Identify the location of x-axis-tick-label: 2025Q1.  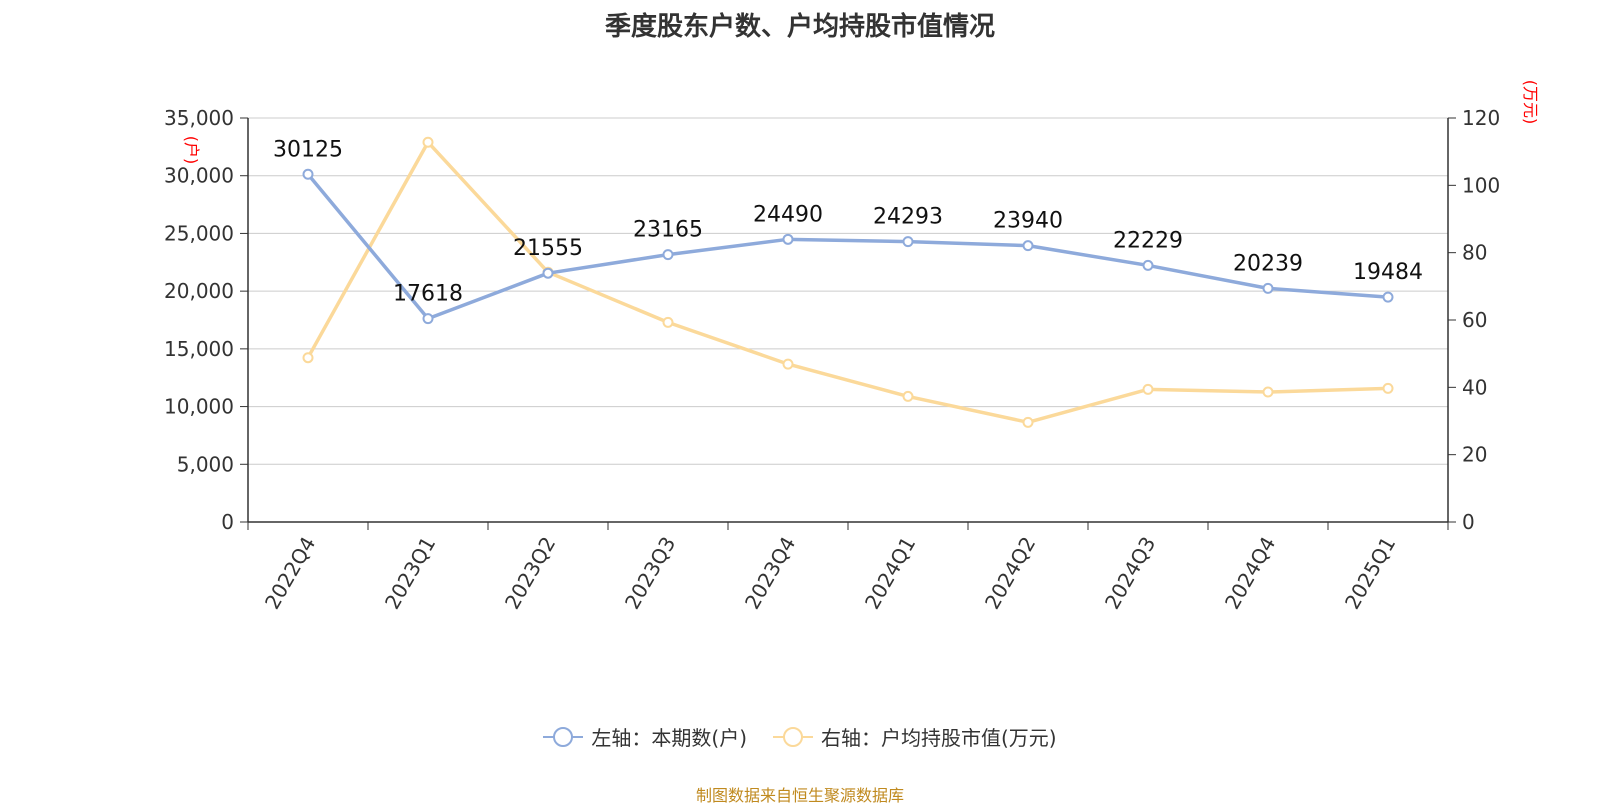
(1370, 573).